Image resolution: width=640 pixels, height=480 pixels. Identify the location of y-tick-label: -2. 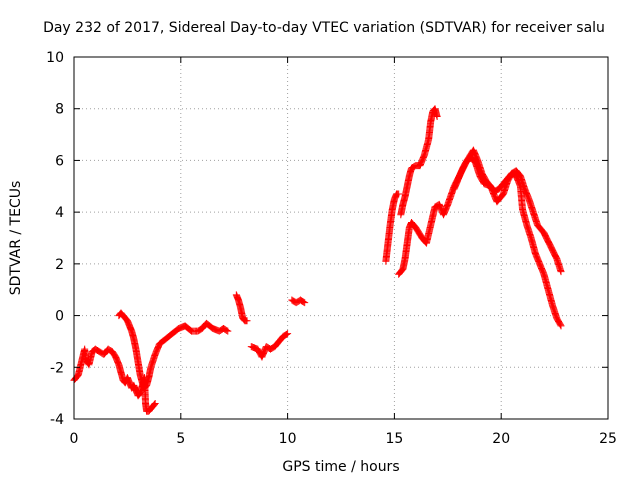
(57, 368).